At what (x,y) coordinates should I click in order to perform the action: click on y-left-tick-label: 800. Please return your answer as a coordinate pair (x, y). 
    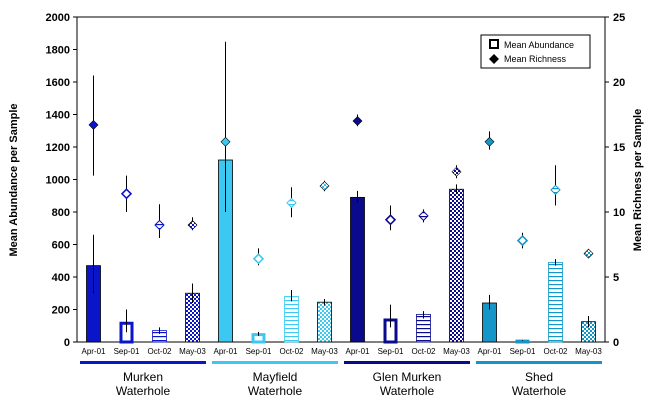
    Looking at the image, I should click on (61, 213).